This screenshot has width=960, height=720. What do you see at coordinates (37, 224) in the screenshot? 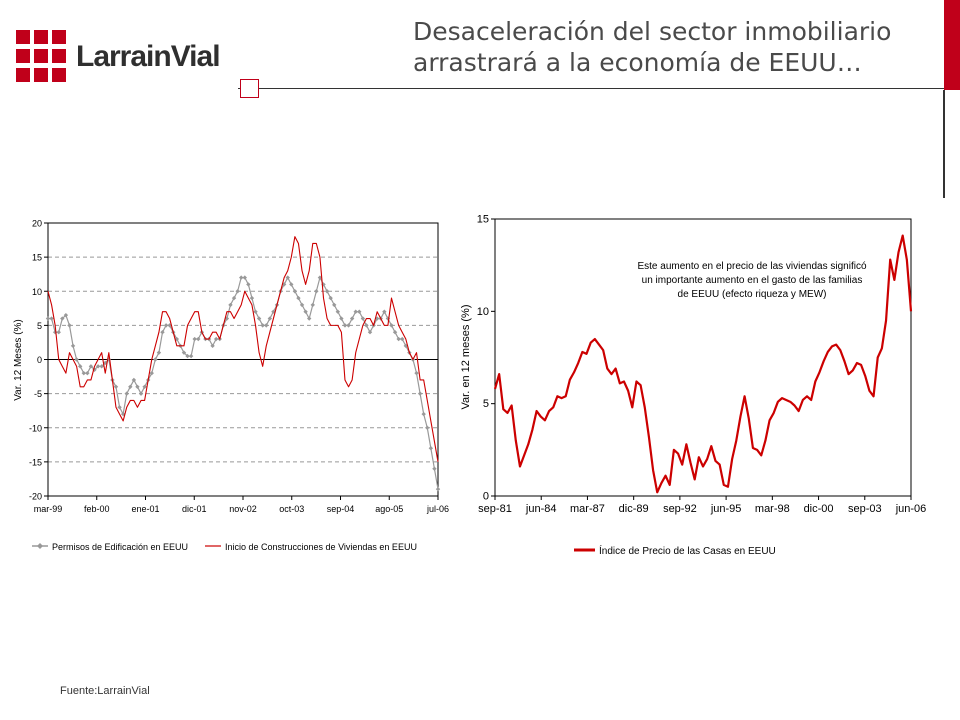
I see `y-tick-label: 20` at bounding box center [37, 224].